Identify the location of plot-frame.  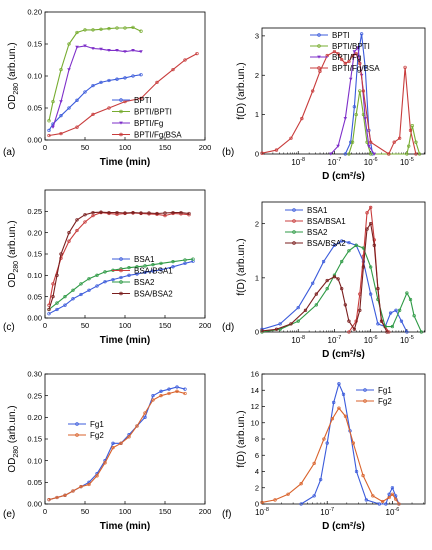
(343, 267).